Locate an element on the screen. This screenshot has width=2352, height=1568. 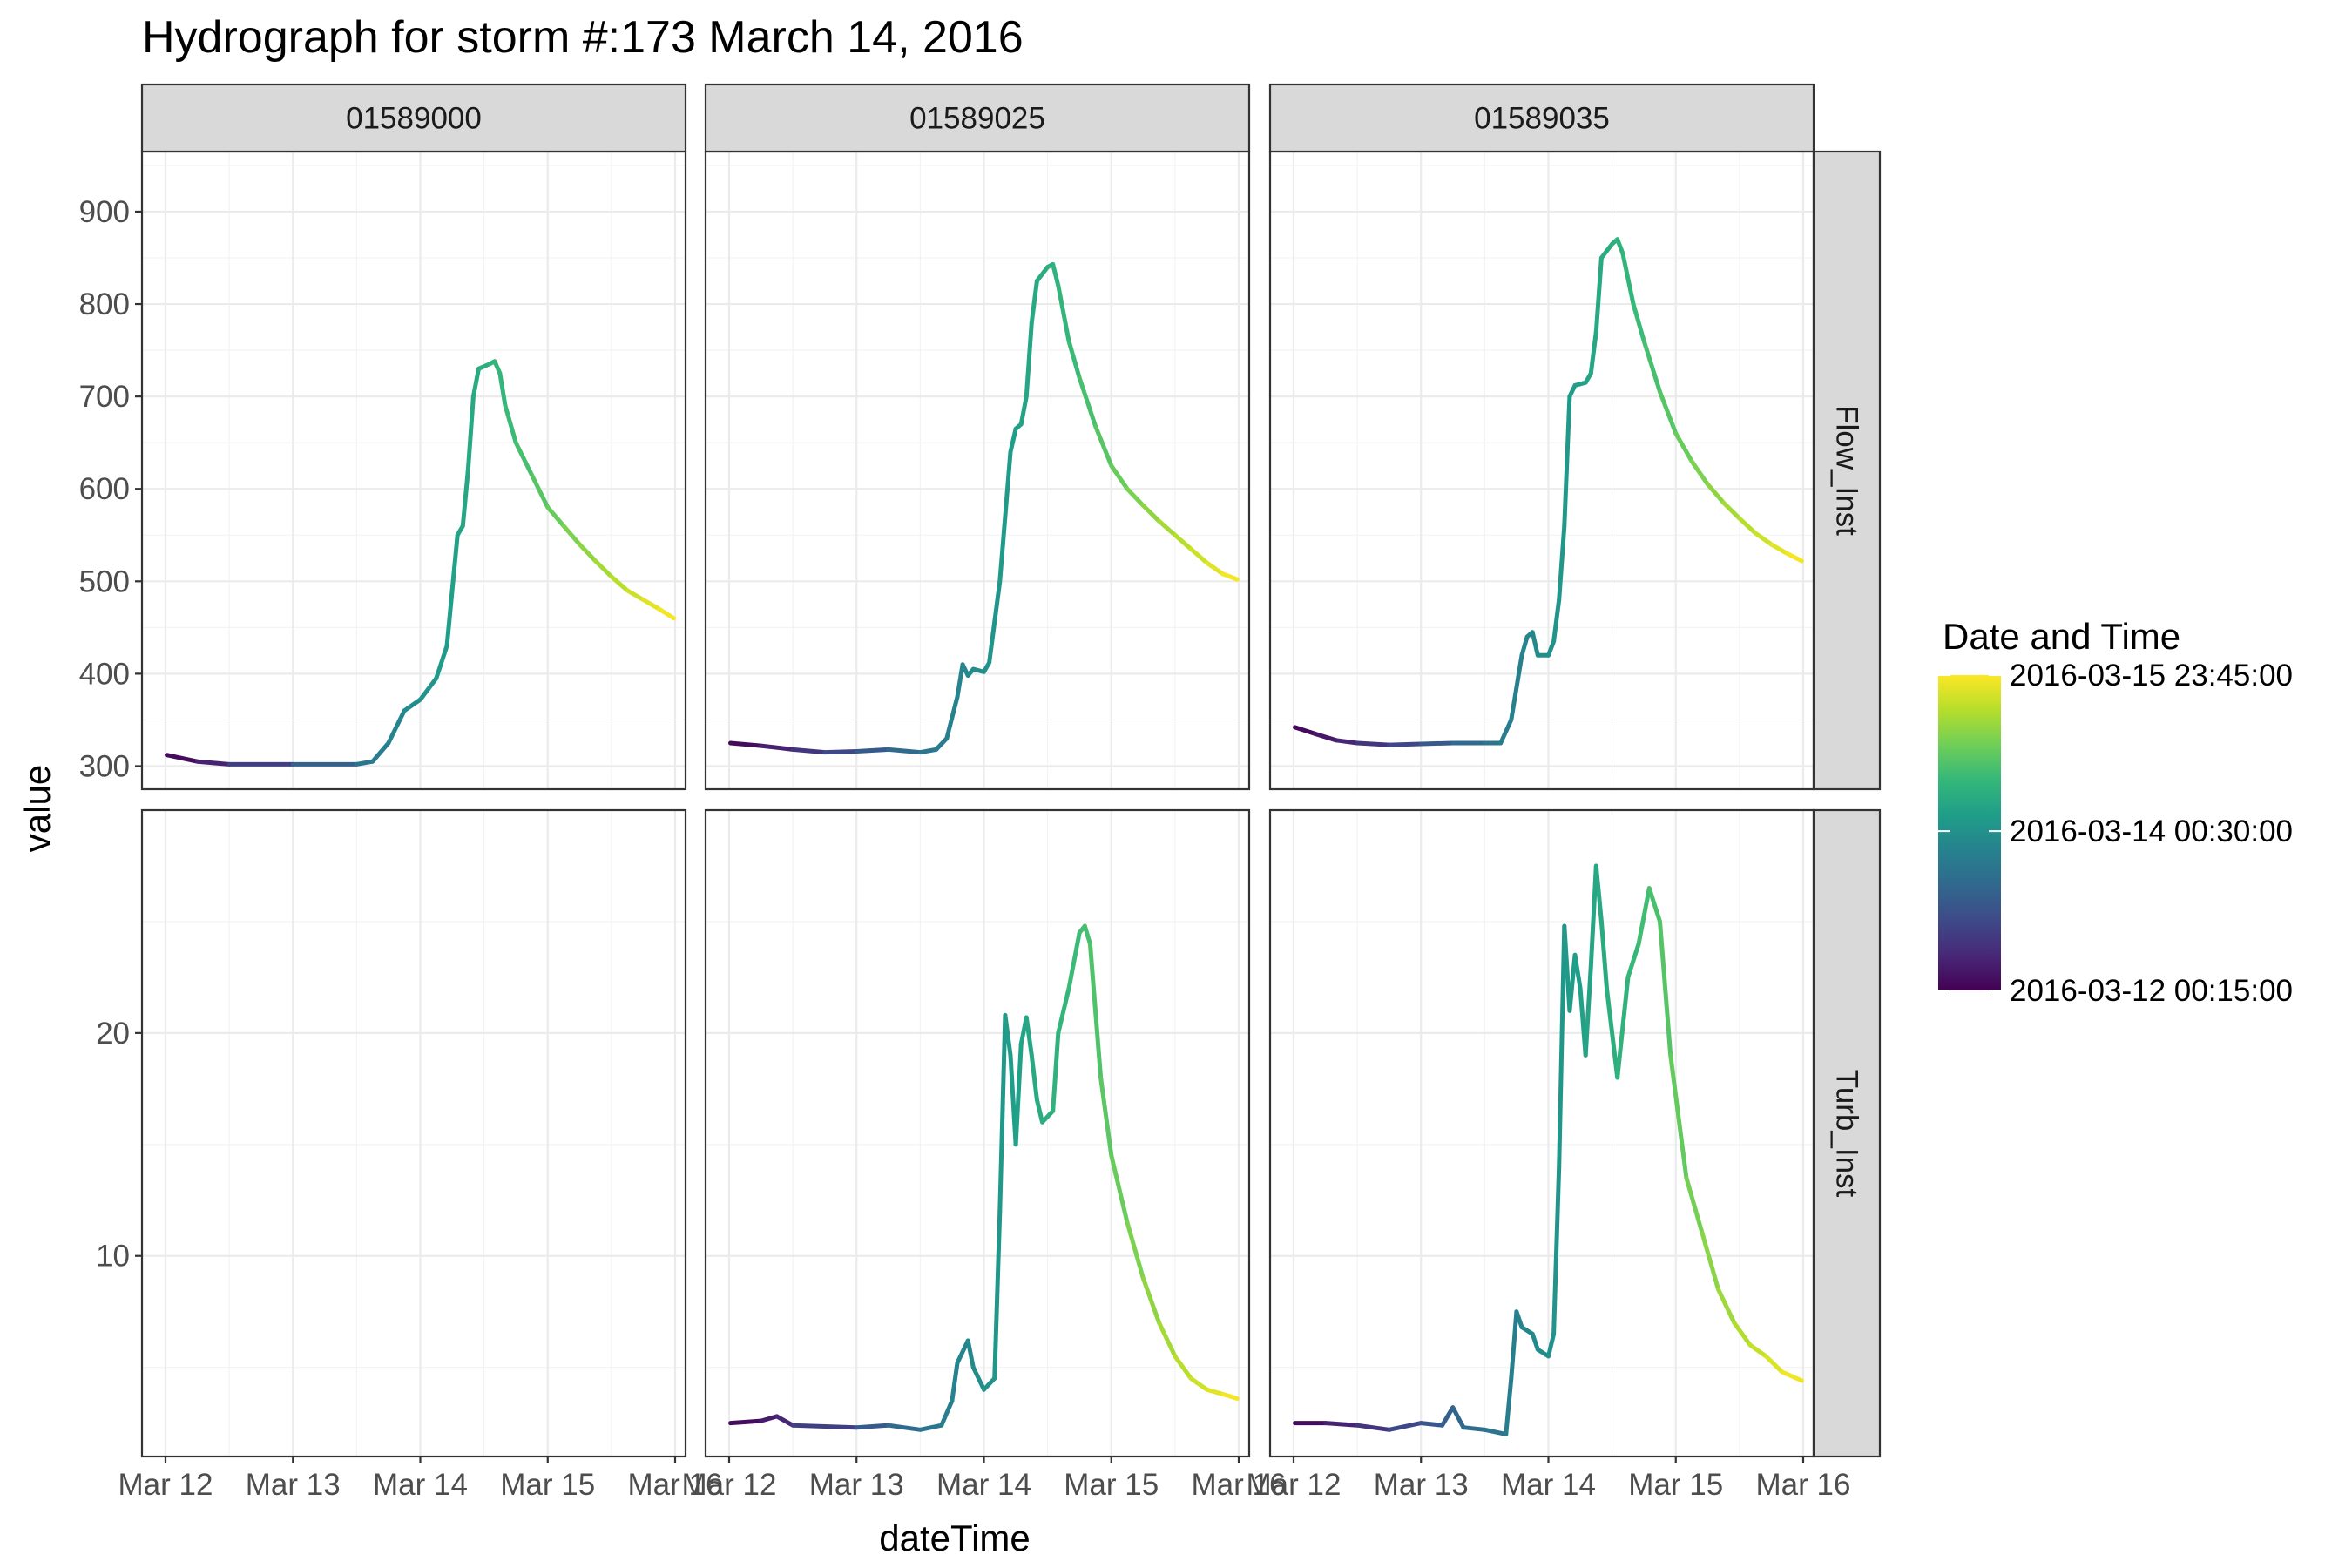
y-tick-label: 20 is located at coordinates (113, 1034).